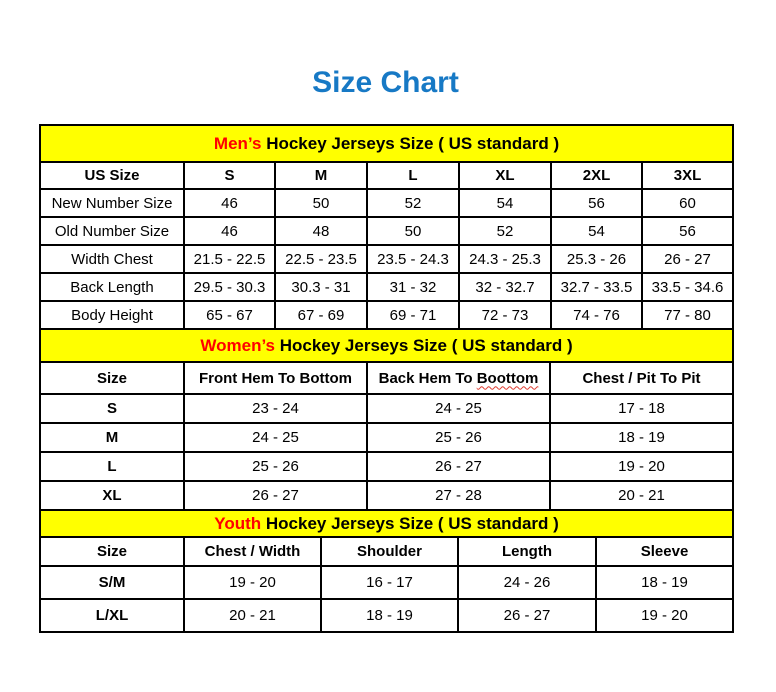 This screenshot has height=692, width=776. I want to click on back-hem-prefix: Back Hem To, so click(427, 378).